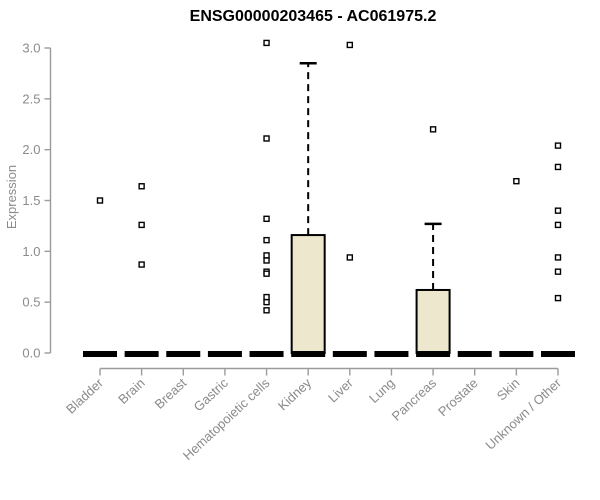 This screenshot has height=500, width=600. Describe the element at coordinates (313, 16) in the screenshot. I see `chart-title: ENSG00000203465 - AC061975.2` at that location.